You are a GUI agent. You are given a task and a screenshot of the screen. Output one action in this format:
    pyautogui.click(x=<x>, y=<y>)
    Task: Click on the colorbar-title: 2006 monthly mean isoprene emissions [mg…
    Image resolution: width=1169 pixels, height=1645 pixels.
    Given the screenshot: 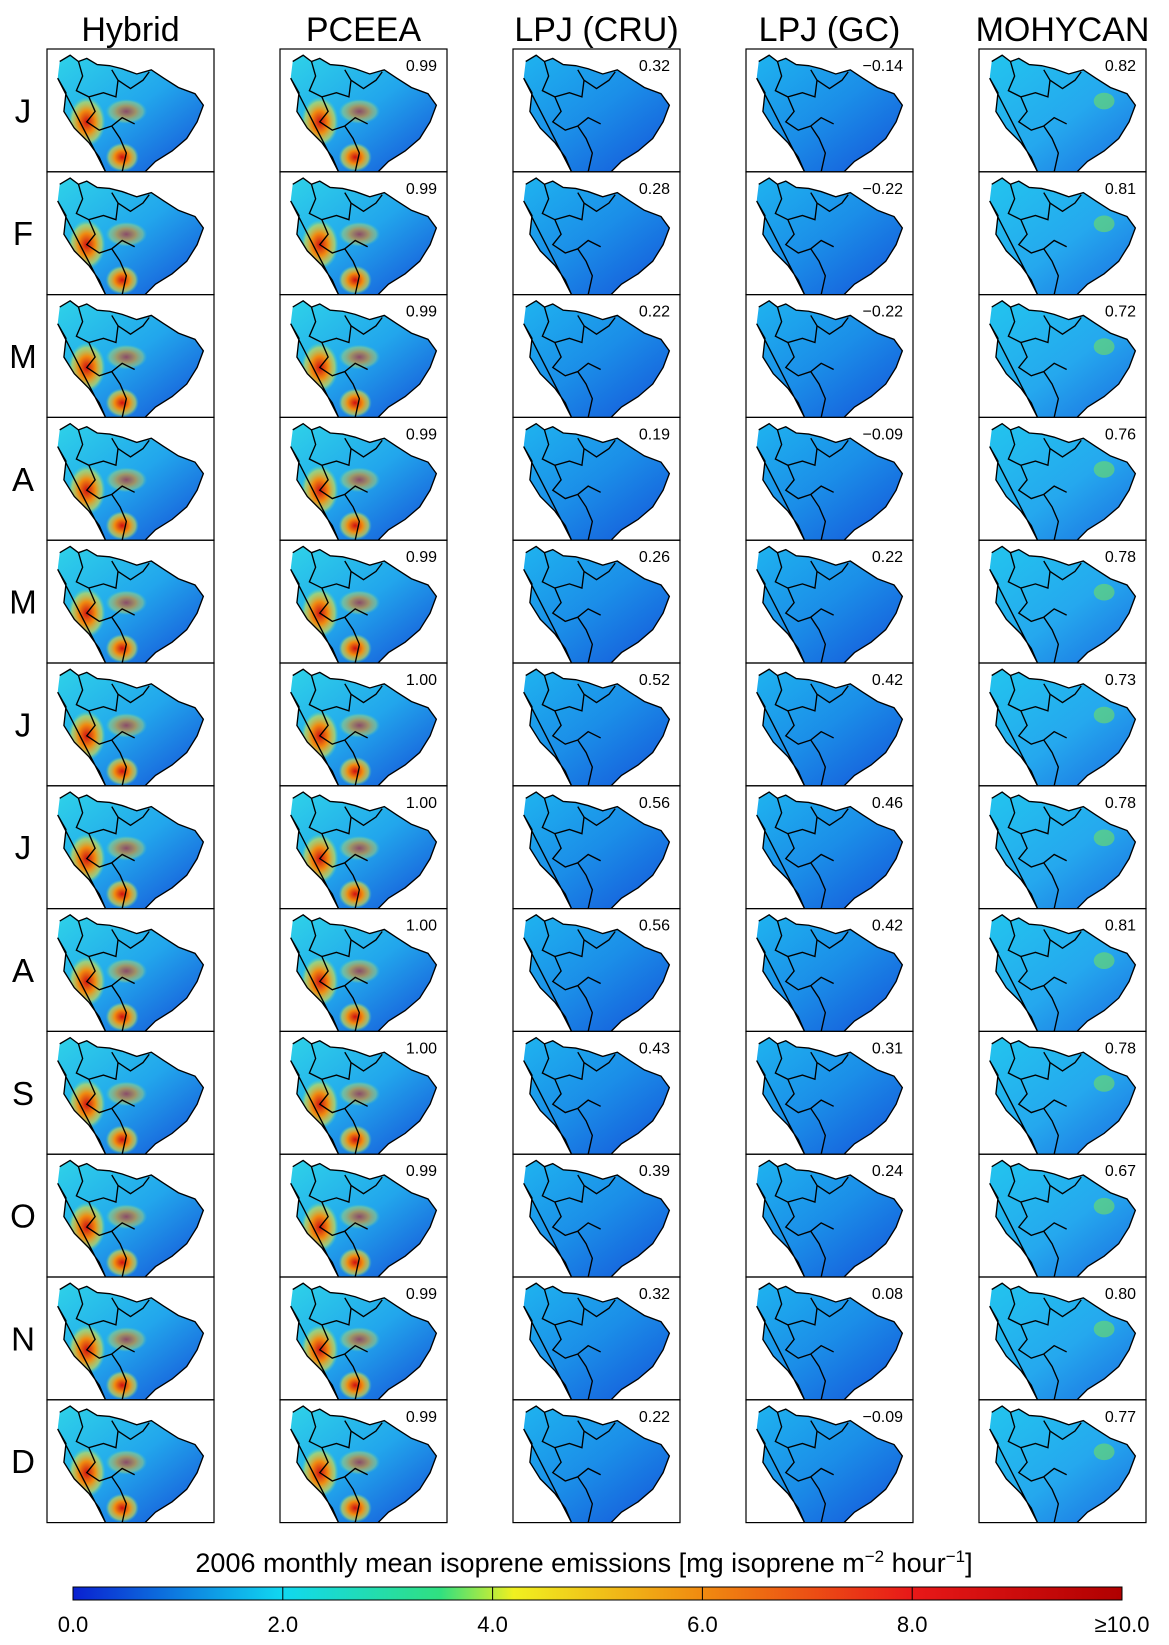 What is the action you would take?
    pyautogui.click(x=583, y=1562)
    